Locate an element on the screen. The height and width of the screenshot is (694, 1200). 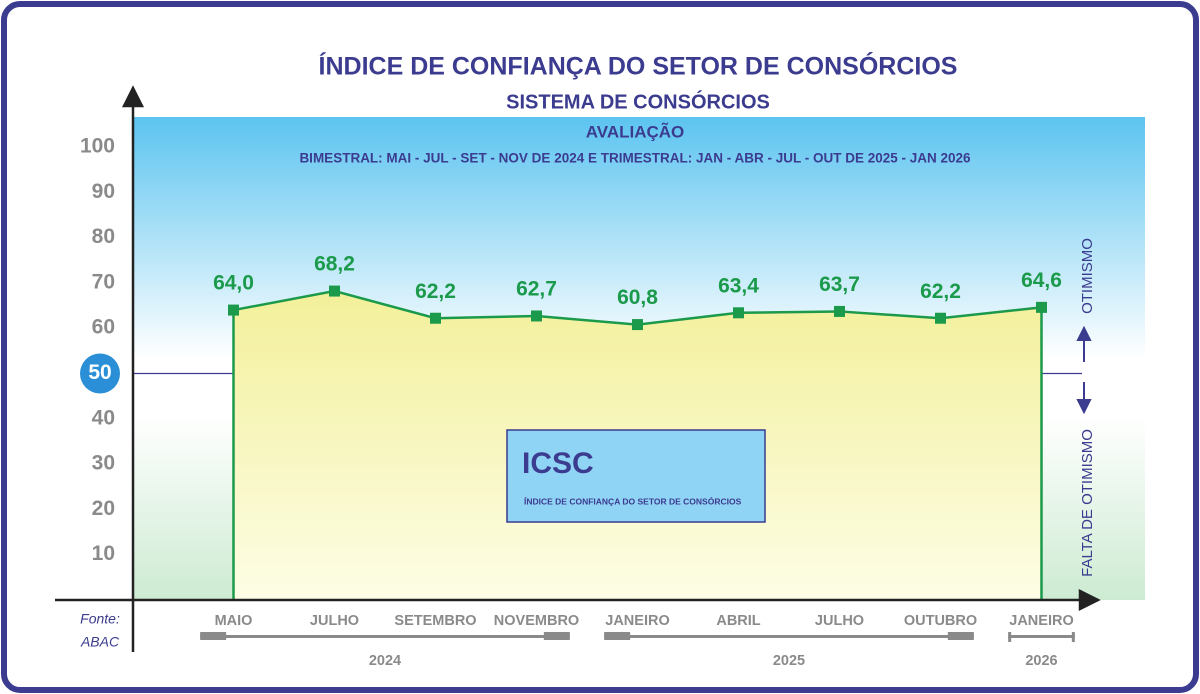
value-label: 64,6 is located at coordinates (1041, 280).